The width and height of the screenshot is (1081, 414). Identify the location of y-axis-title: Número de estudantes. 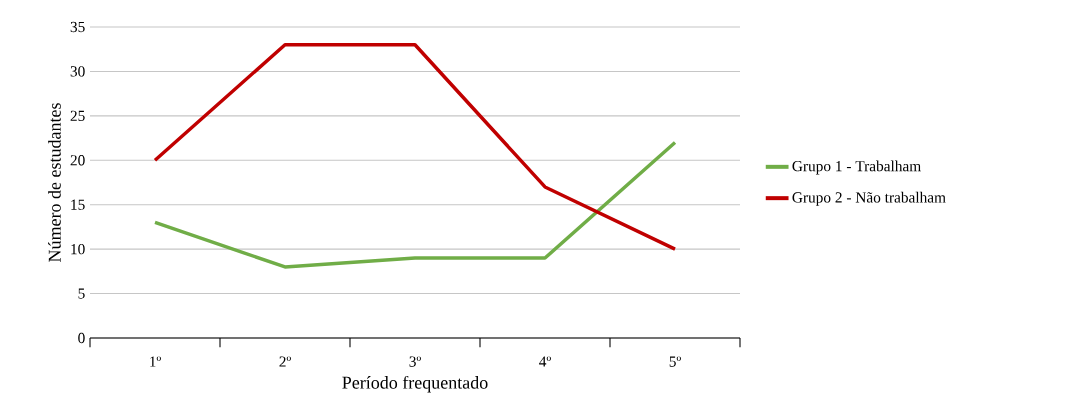
(54, 182).